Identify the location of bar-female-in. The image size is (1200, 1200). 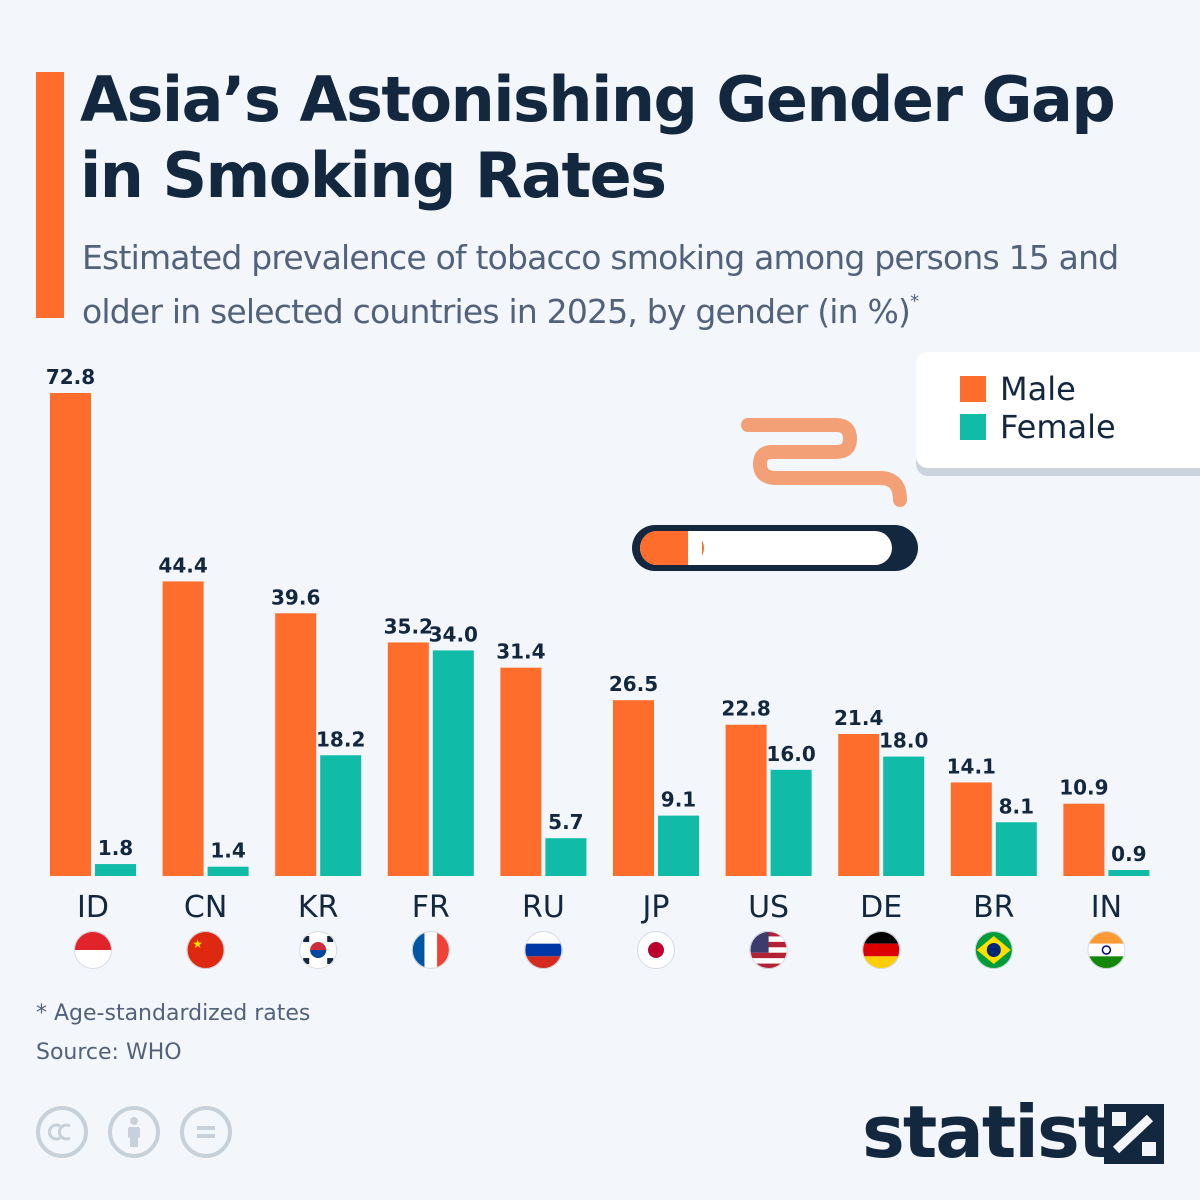
(1129, 873).